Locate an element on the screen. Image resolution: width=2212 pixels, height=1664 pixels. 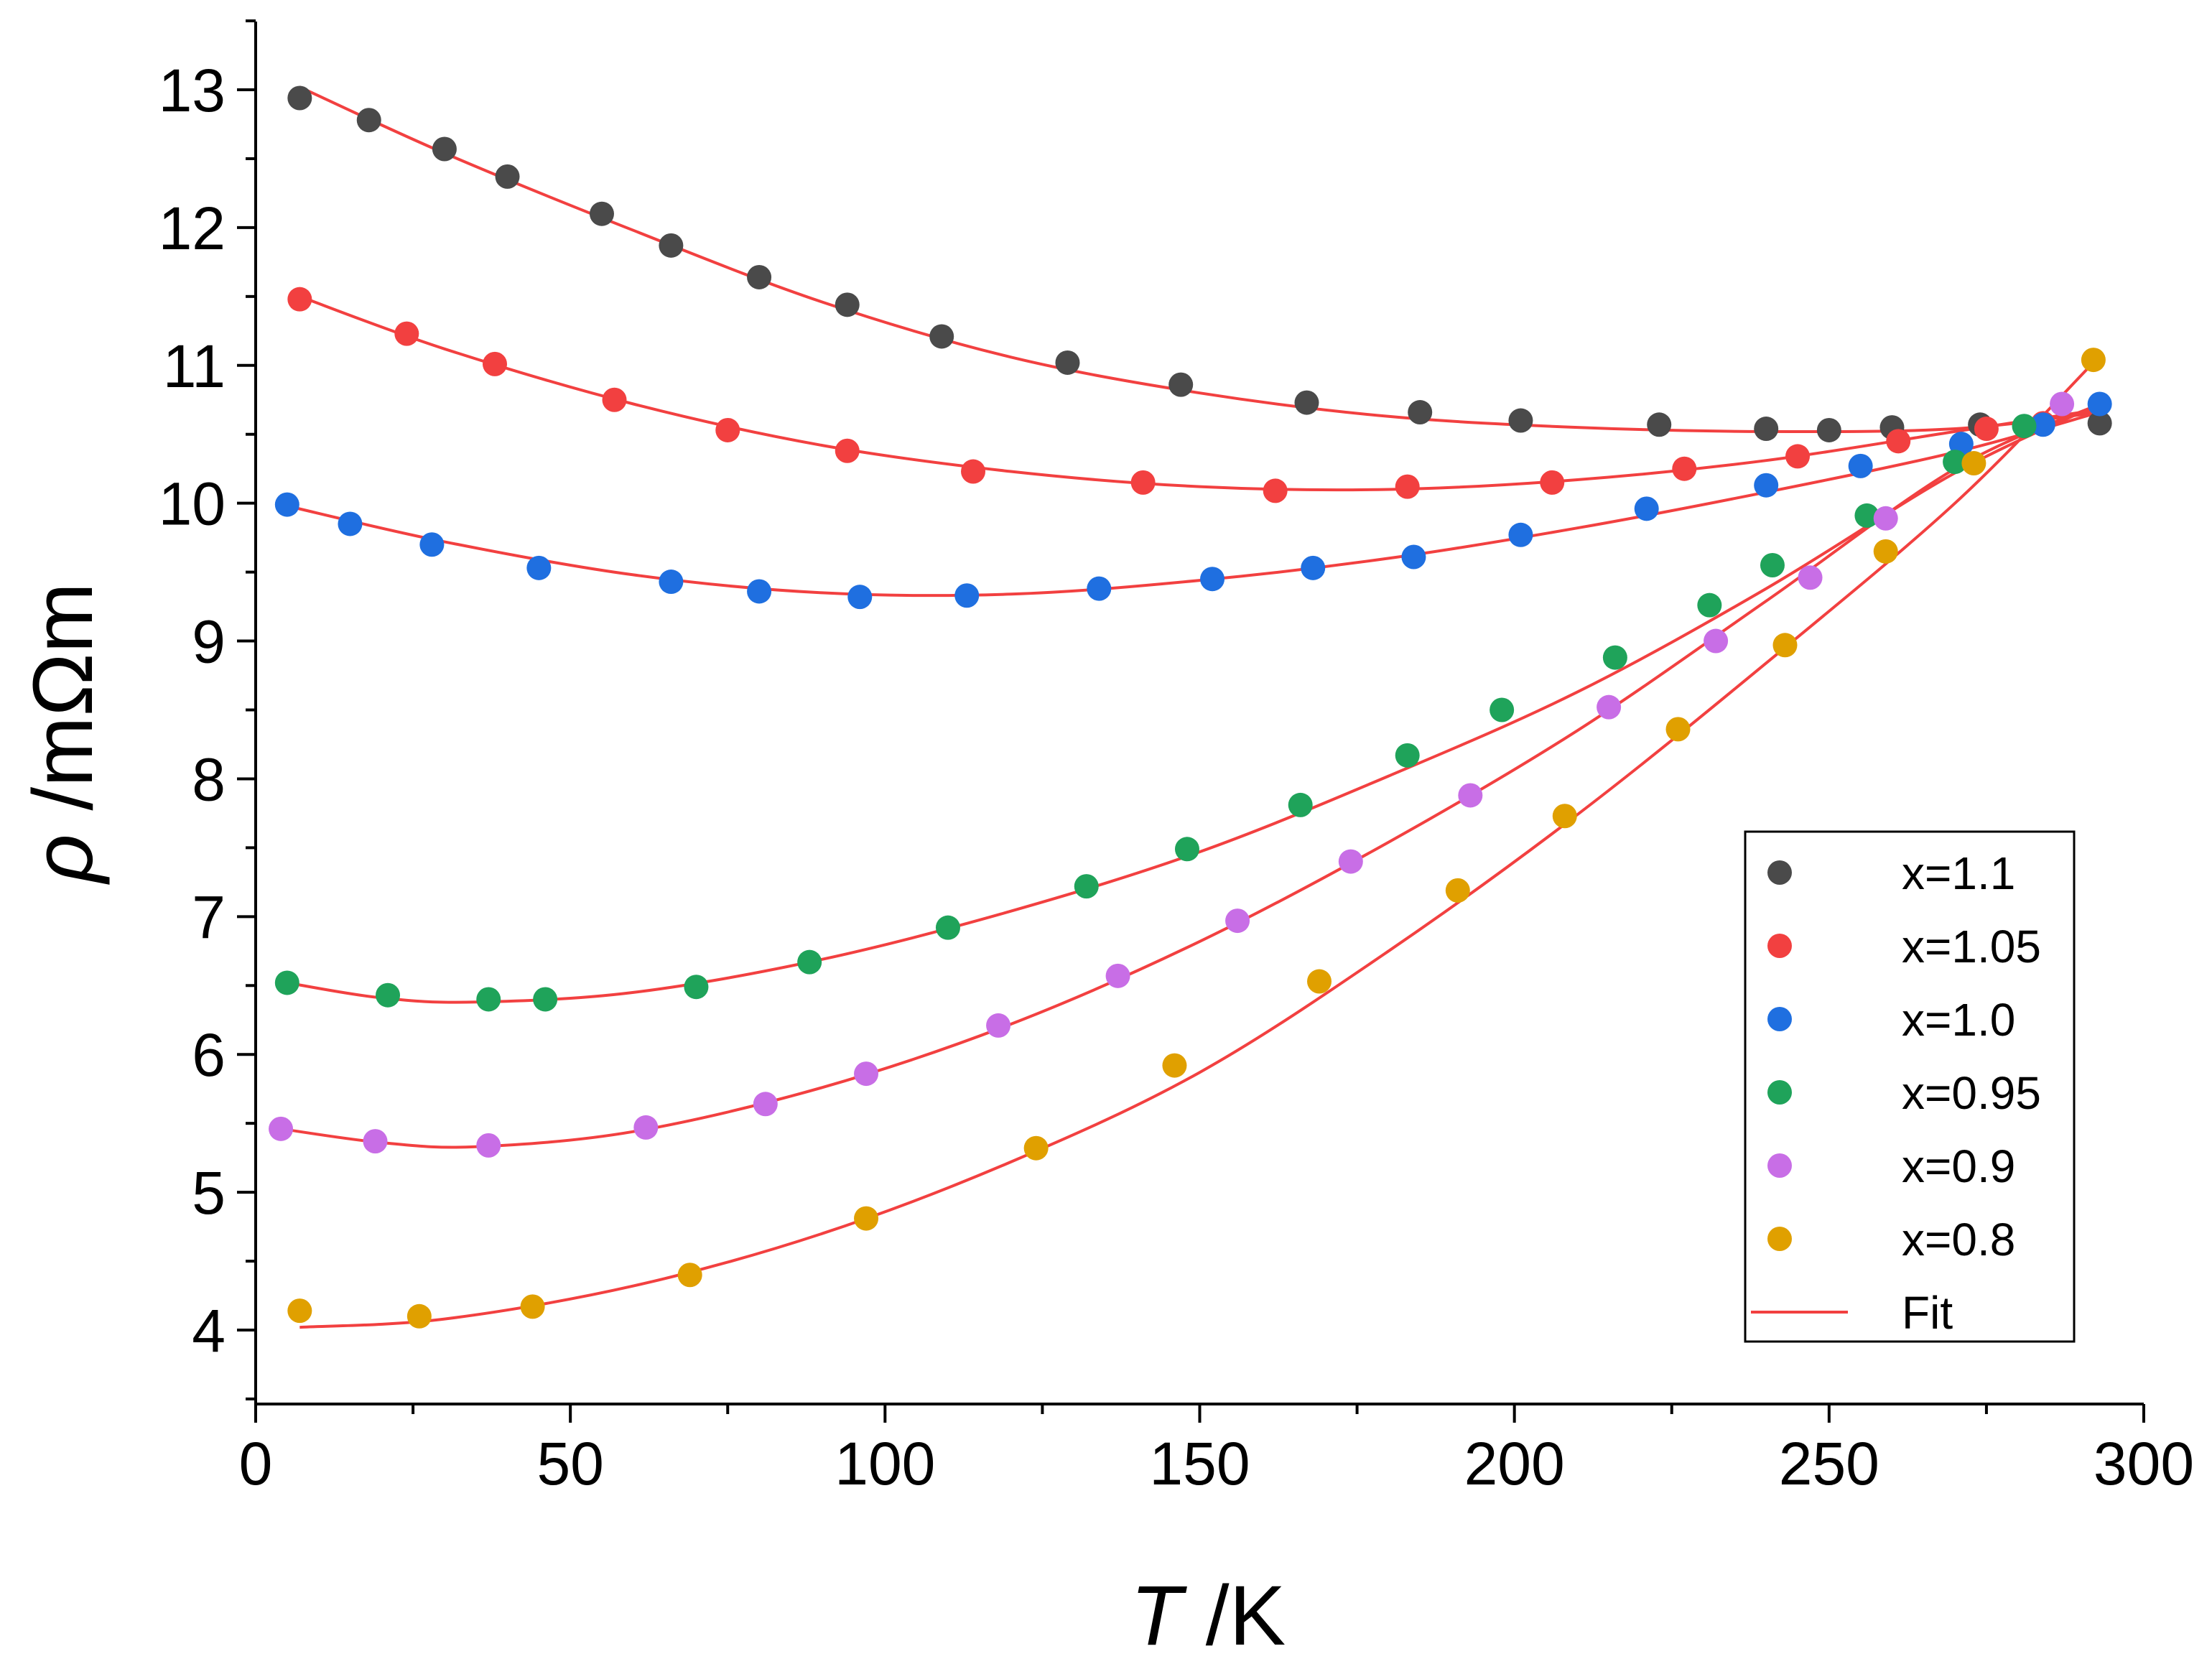
x-axis-title: T /K is located at coordinates (1208, 1615).